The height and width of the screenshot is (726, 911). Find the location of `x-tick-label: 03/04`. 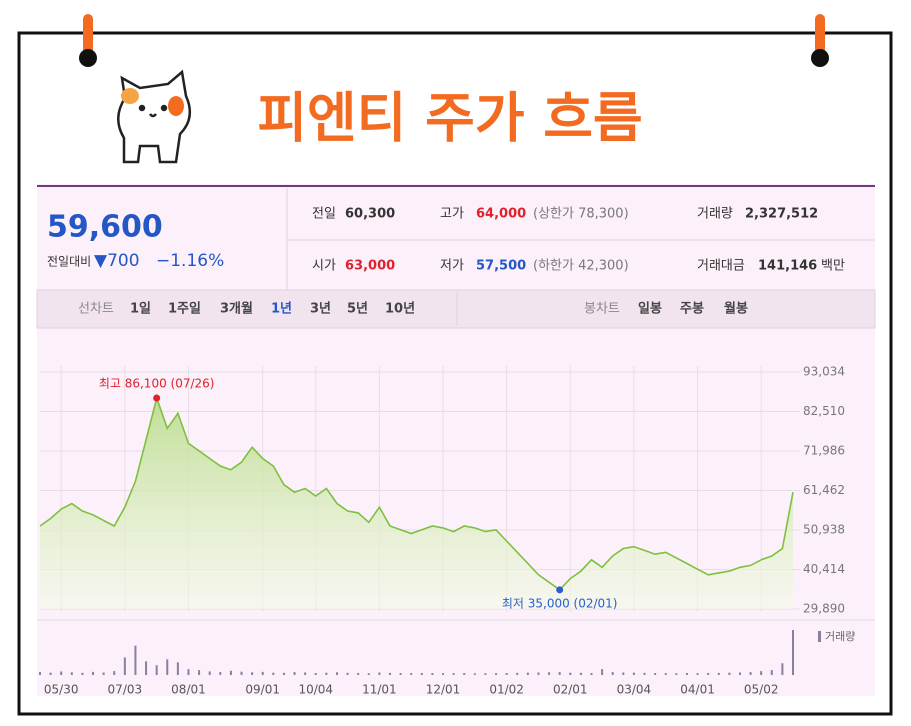

x-tick-label: 03/04 is located at coordinates (634, 690).